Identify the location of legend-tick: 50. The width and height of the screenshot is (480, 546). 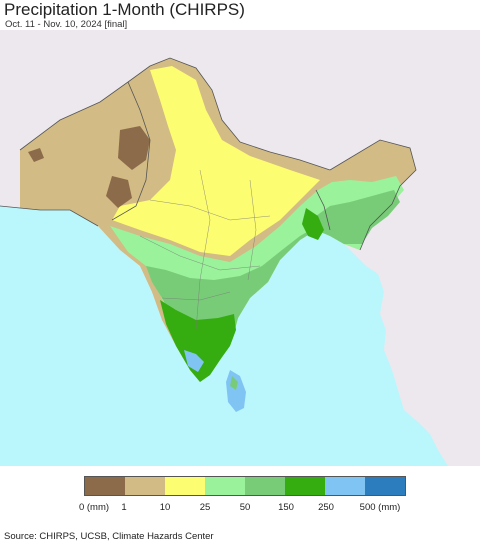
(245, 507).